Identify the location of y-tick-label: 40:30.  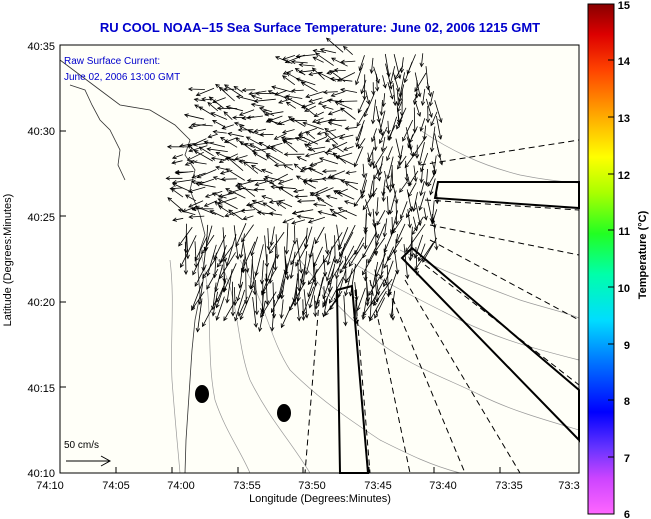
(41, 132).